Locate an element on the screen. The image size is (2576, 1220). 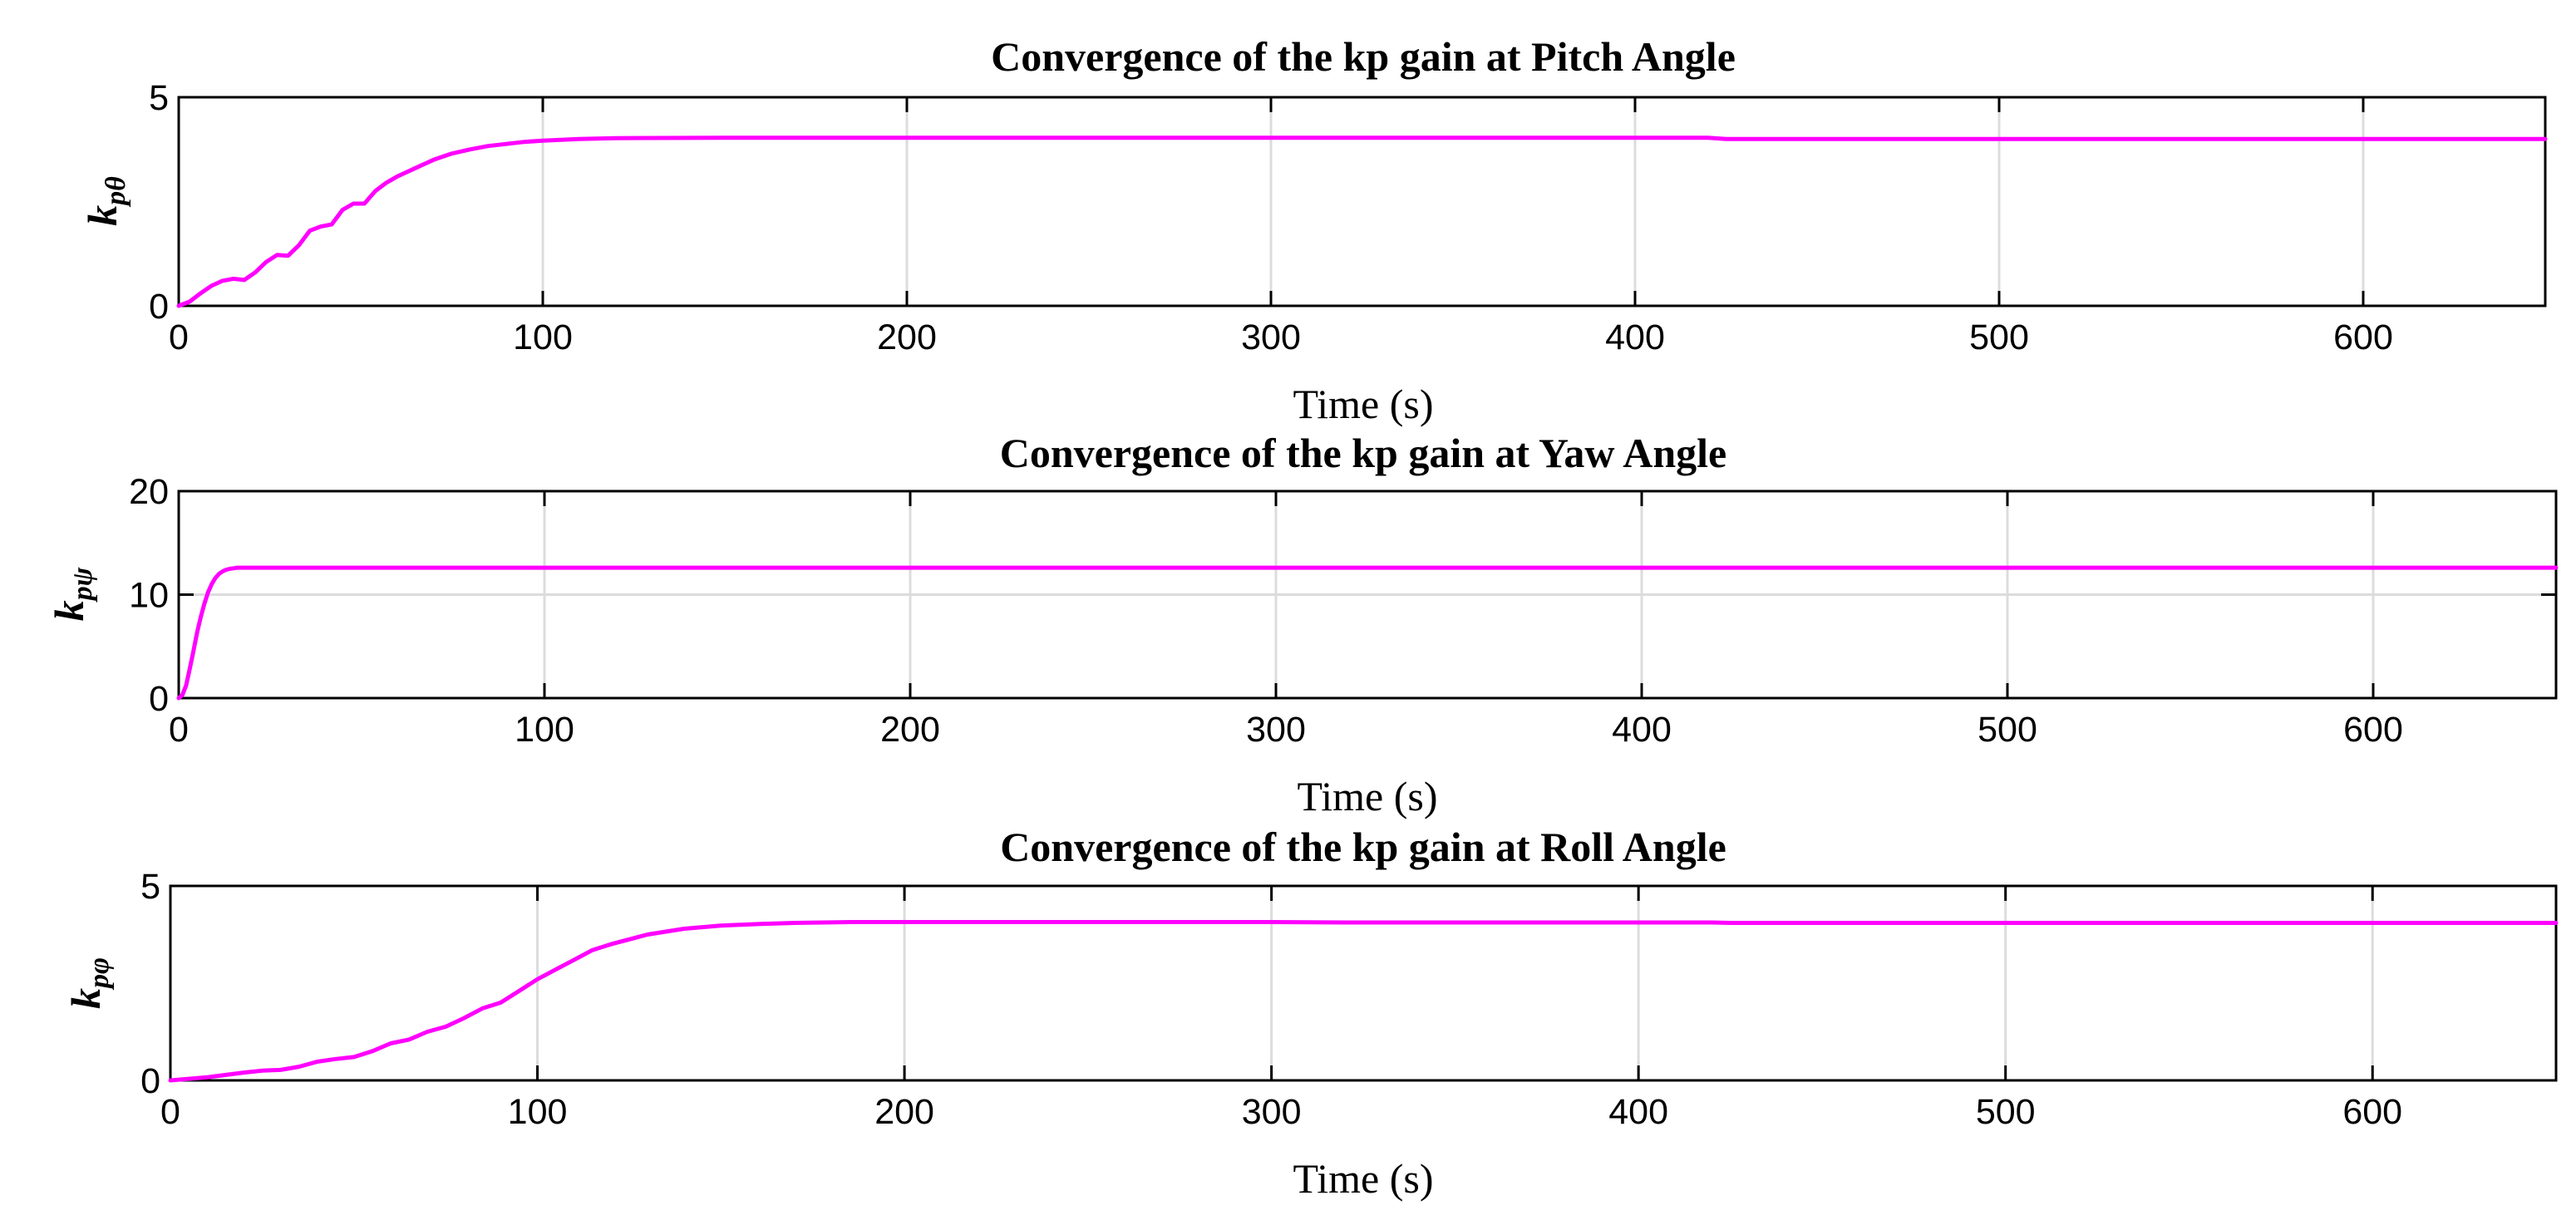
yaw-xlabel: Time (s) is located at coordinates (1367, 796).